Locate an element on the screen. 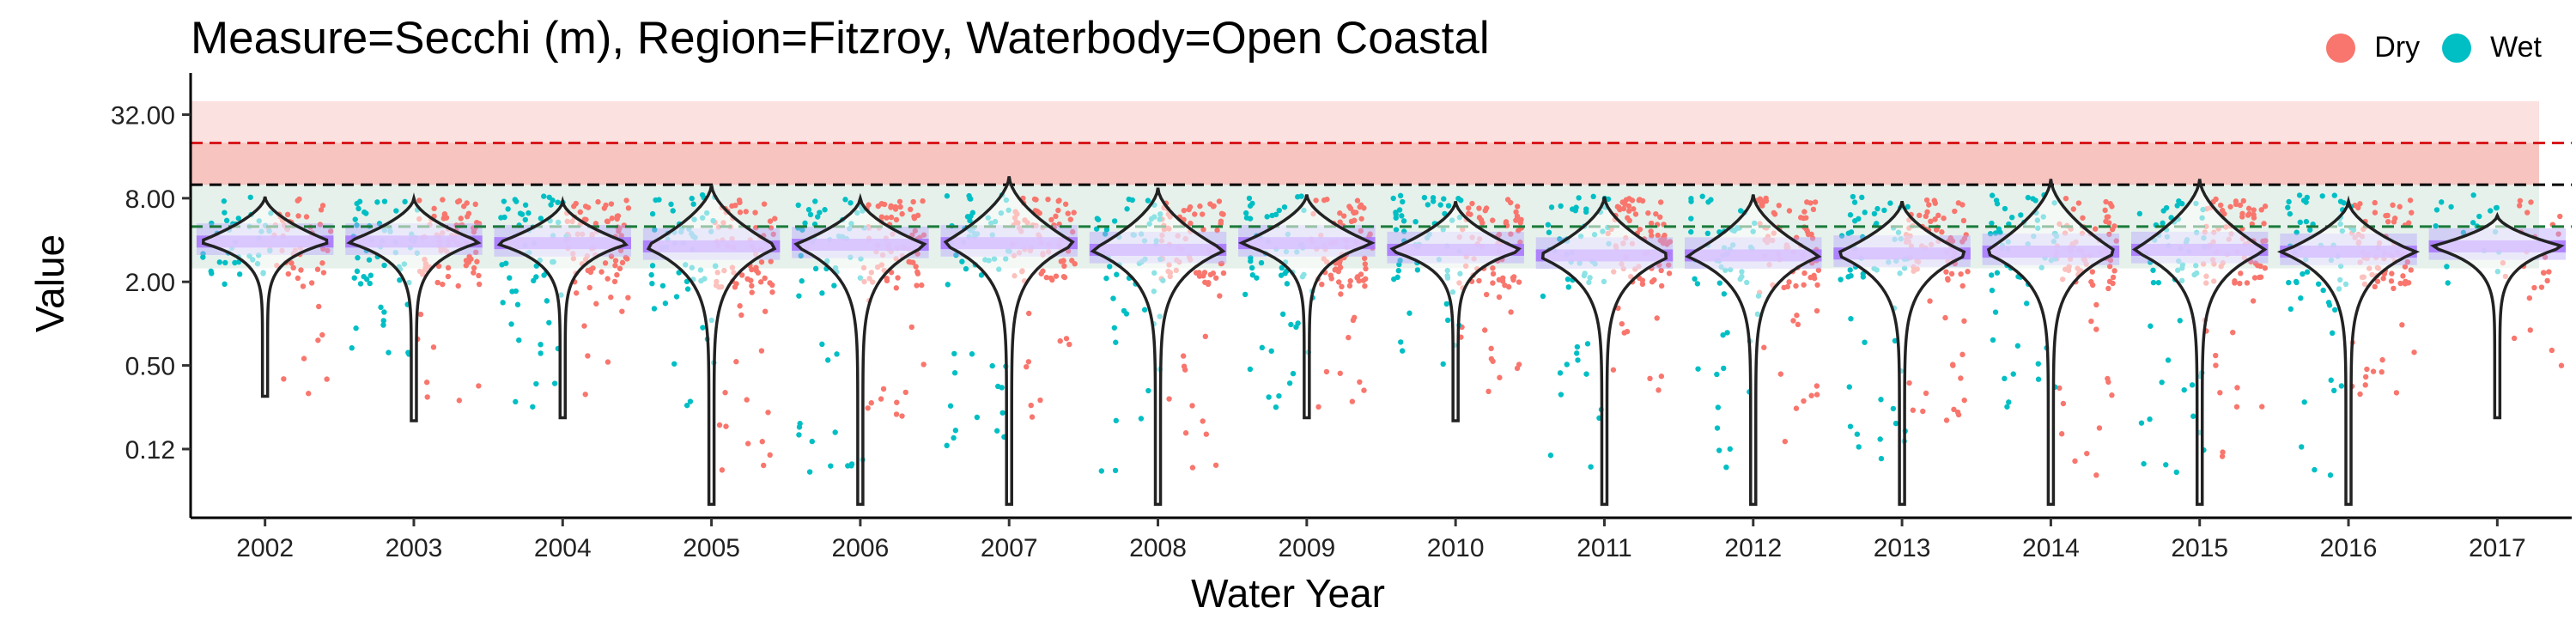 This screenshot has height=644, width=2576. y-tick-label: 32.00 is located at coordinates (143, 116).